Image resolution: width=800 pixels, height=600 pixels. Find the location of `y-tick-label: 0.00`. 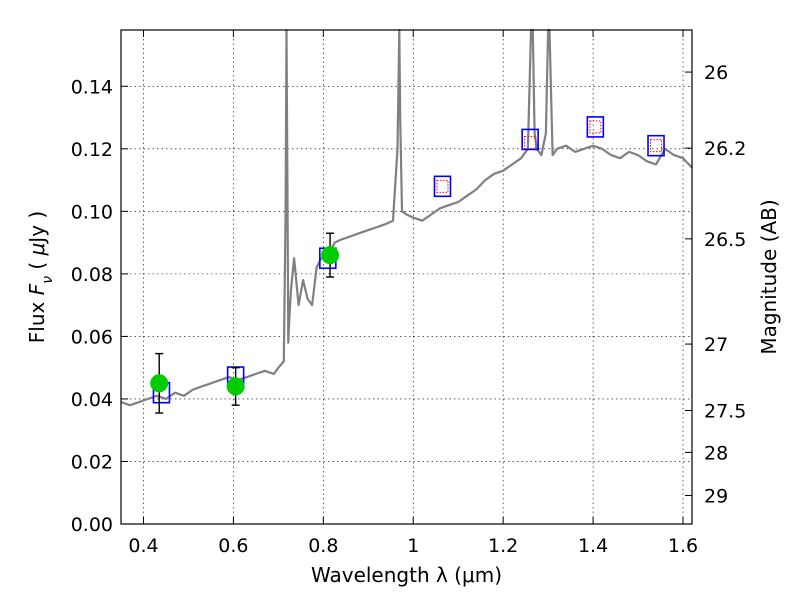

y-tick-label: 0.00 is located at coordinates (92, 525).